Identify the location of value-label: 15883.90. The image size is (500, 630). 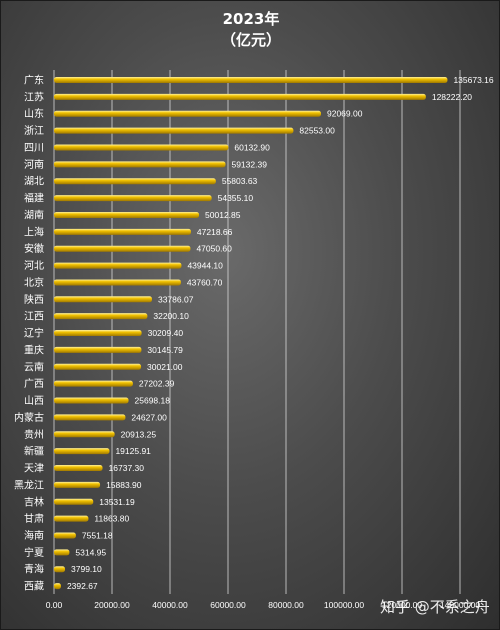
(124, 485).